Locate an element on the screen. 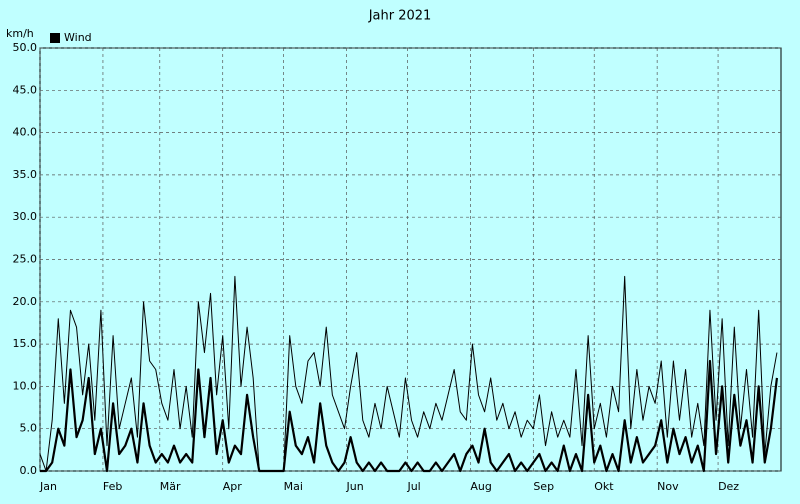 The height and width of the screenshot is (504, 800). x-tick-label: Jan is located at coordinates (48, 486).